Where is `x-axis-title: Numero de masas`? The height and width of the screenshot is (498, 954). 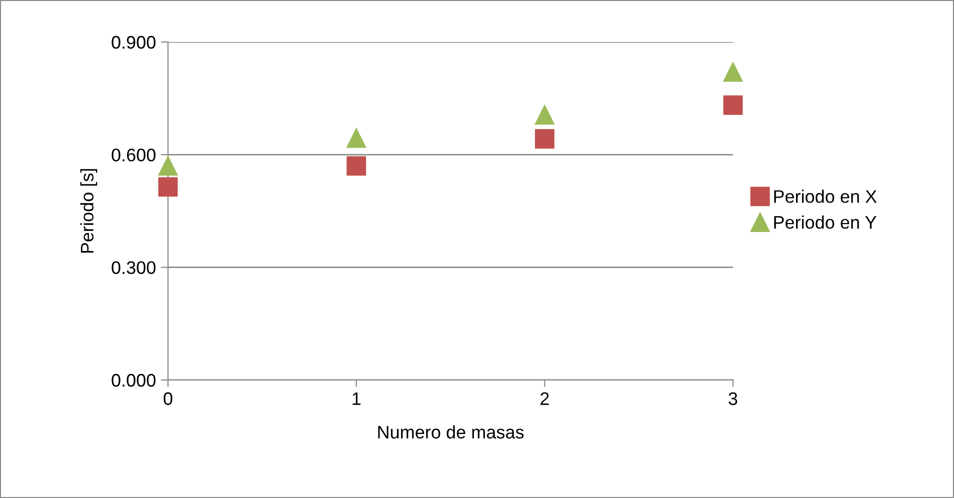
x-axis-title: Numero de masas is located at coordinates (451, 432).